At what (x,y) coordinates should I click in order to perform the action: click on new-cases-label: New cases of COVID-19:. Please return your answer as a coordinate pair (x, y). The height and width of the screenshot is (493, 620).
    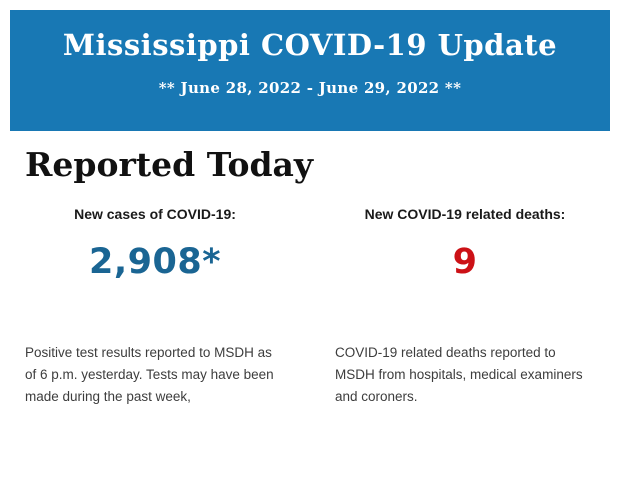
    Looking at the image, I should click on (155, 214).